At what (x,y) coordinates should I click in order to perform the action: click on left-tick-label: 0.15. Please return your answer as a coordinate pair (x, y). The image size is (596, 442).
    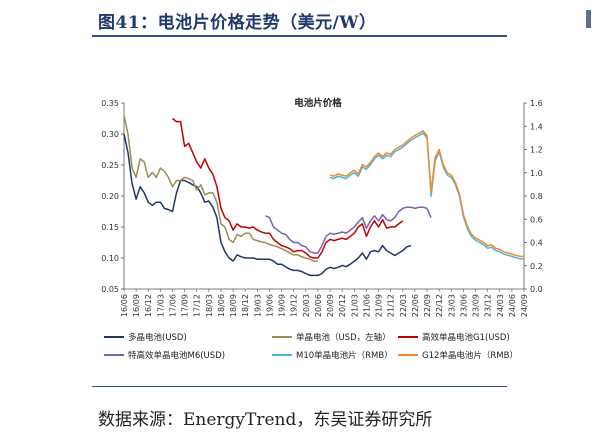
    Looking at the image, I should click on (110, 227).